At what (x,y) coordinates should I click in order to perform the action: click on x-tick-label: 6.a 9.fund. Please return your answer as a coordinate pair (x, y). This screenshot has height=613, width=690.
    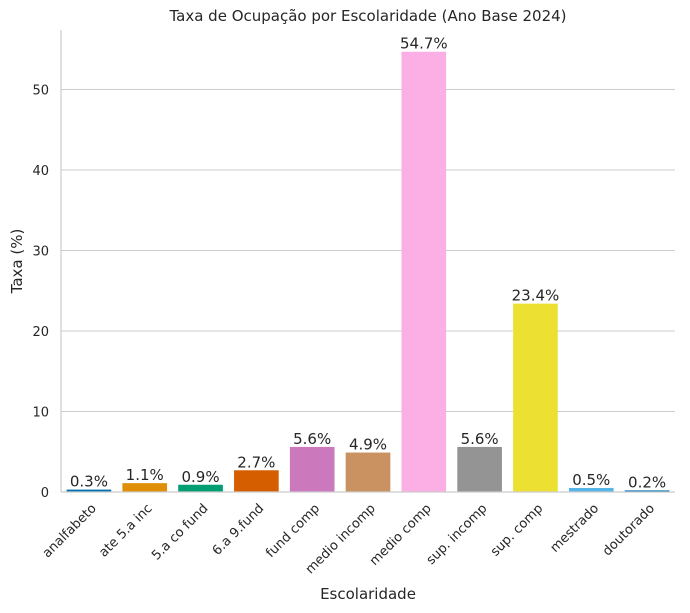
    Looking at the image, I should click on (238, 529).